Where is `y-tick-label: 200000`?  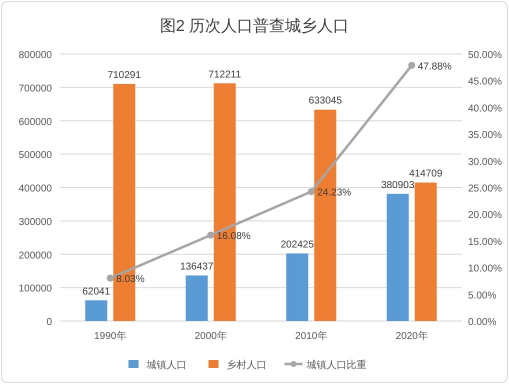
y-tick-label: 200000 is located at coordinates (35, 256).